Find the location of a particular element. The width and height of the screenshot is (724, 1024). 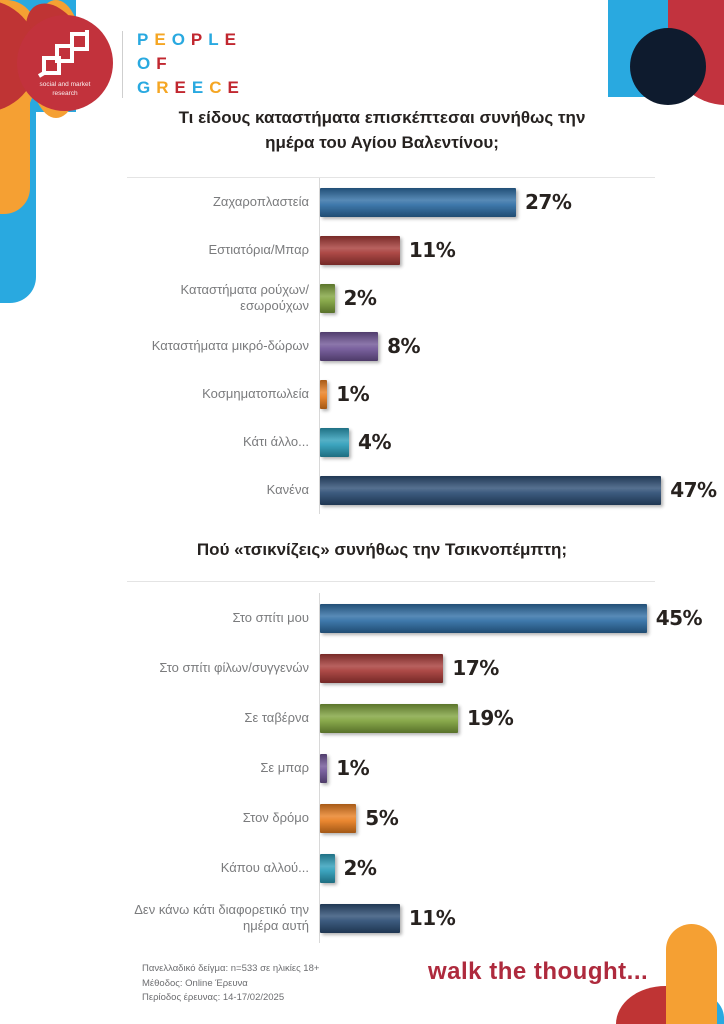

category-label: Δεν κάνω κάτι διαφορετικό την ημέρα αυτή is located at coordinates (221, 917).